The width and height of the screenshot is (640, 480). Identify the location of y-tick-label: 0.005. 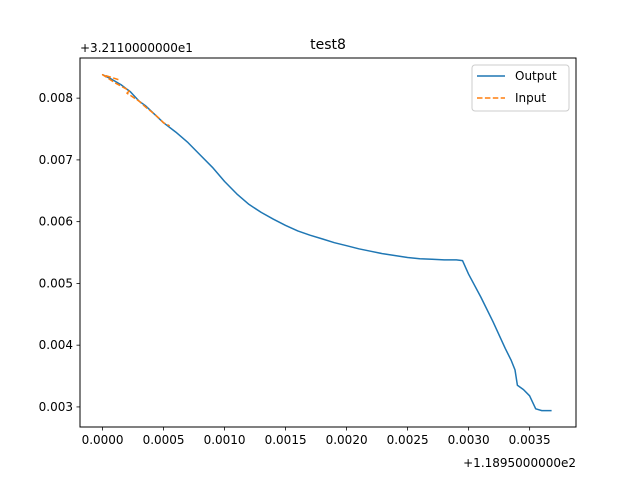
(56, 283).